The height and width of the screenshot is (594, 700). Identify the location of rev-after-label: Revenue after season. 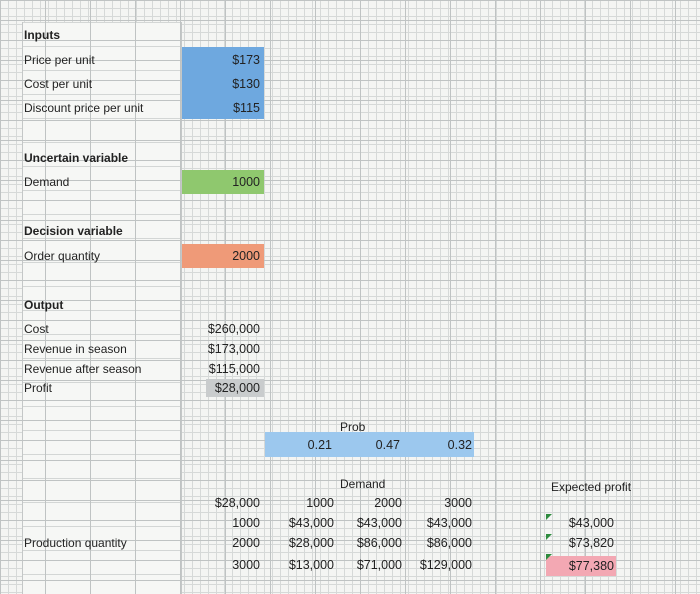
(83, 369).